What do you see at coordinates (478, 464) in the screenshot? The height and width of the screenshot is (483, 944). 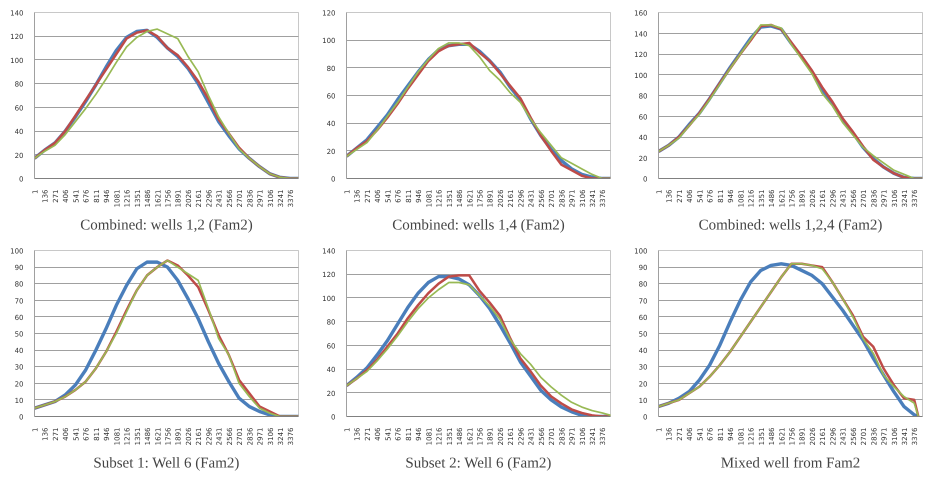 I see `text: Subset 2: Well 6 (Fam2)` at bounding box center [478, 464].